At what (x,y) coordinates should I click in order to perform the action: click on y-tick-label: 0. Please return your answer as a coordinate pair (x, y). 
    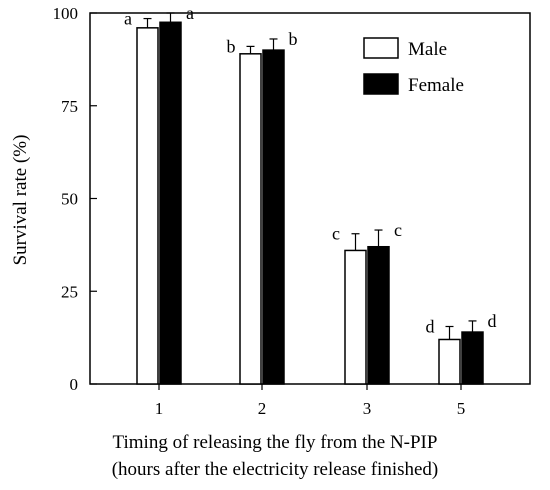
    Looking at the image, I should click on (74, 384).